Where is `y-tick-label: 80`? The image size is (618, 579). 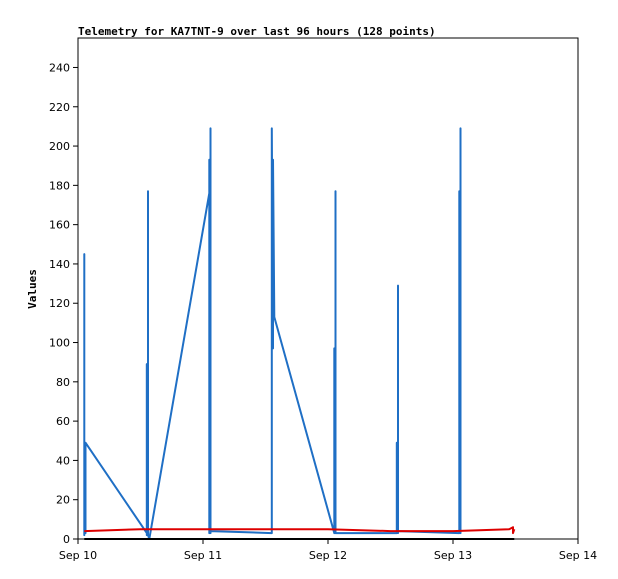 y-tick-label: 80 is located at coordinates (63, 382).